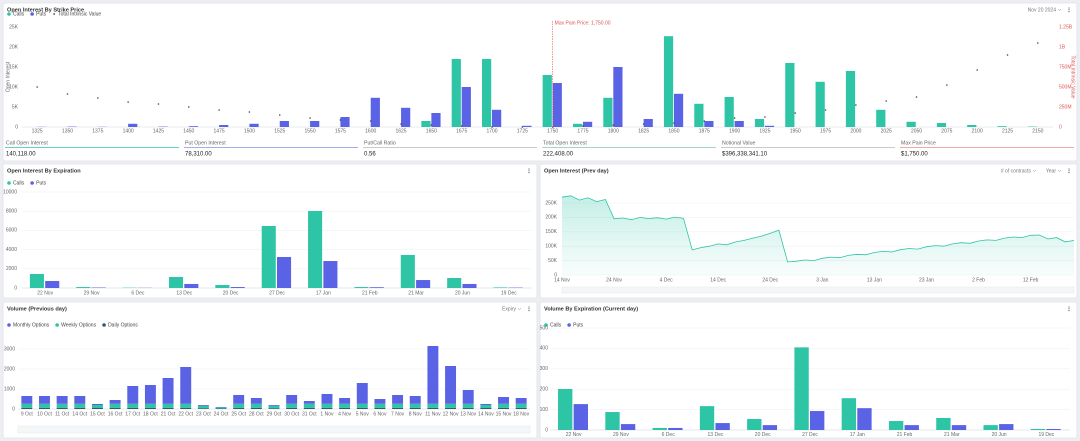 This screenshot has height=441, width=1080. What do you see at coordinates (11, 250) in the screenshot?
I see `y-tick-label: 4000` at bounding box center [11, 250].